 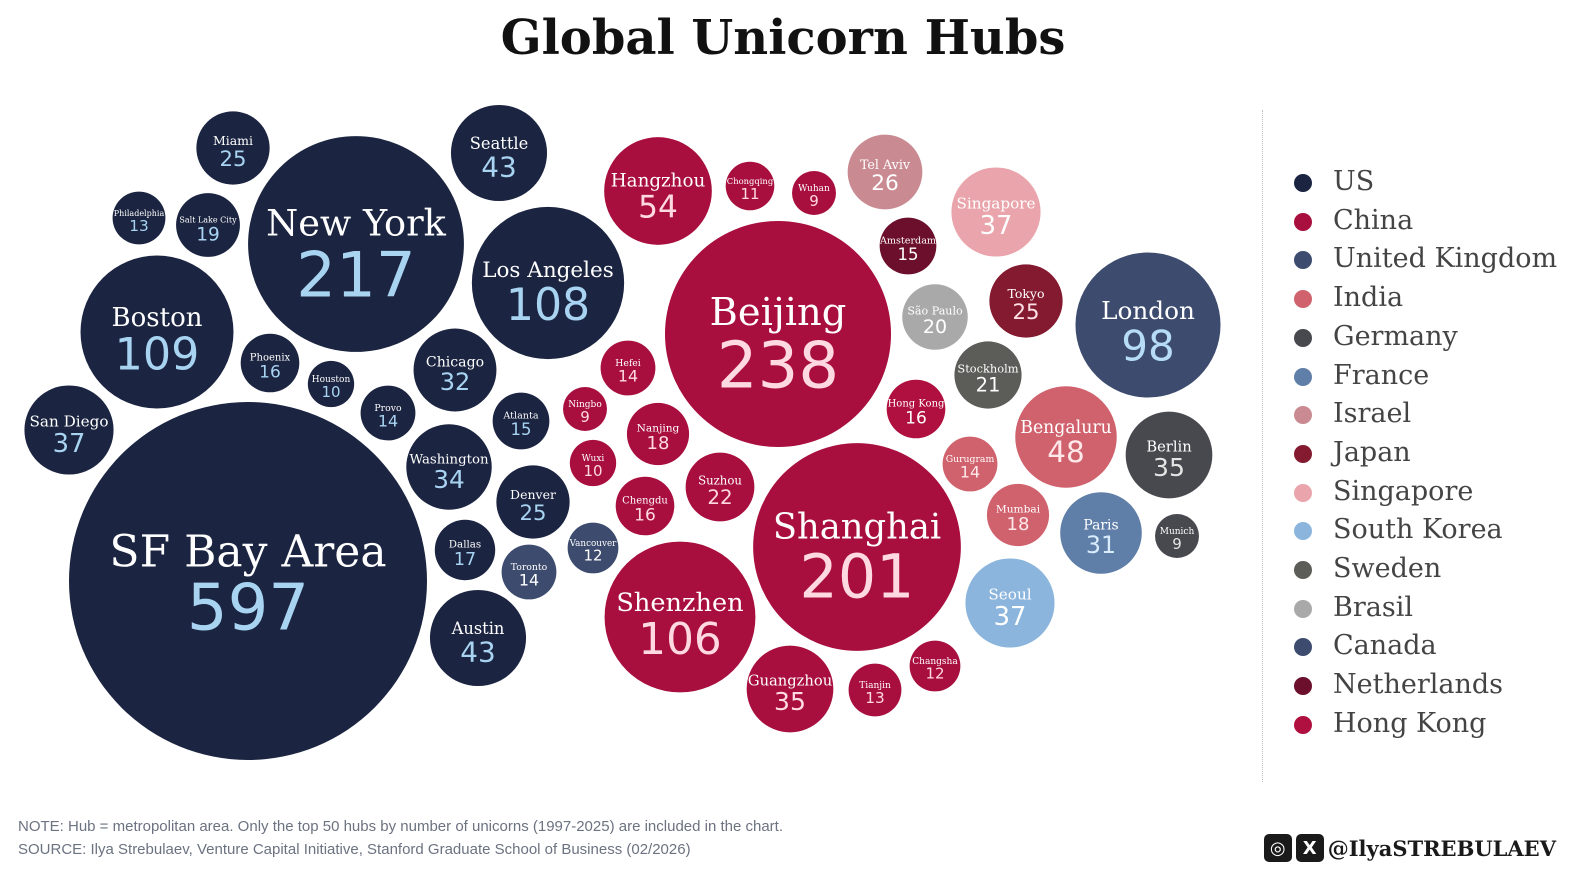 What do you see at coordinates (628, 375) in the screenshot?
I see `bubble-value-hefei: 14` at bounding box center [628, 375].